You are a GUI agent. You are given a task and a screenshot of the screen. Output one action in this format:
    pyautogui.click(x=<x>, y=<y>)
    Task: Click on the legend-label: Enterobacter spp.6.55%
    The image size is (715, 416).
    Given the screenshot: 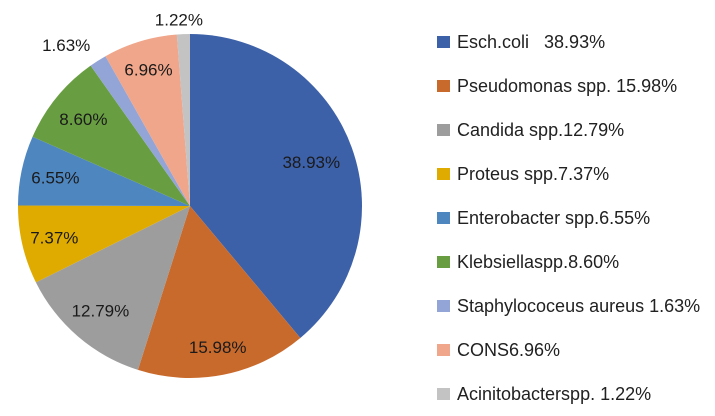 What is the action you would take?
    pyautogui.click(x=554, y=217)
    